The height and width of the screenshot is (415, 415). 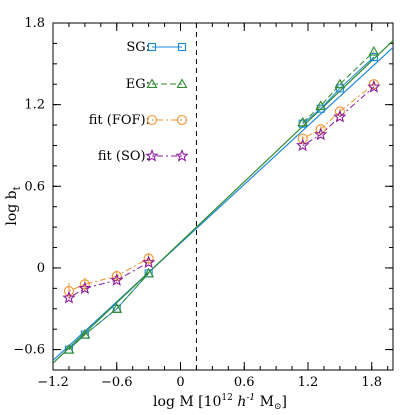 What do you see at coordinates (41, 268) in the screenshot?
I see `y-tick-label: 0` at bounding box center [41, 268].